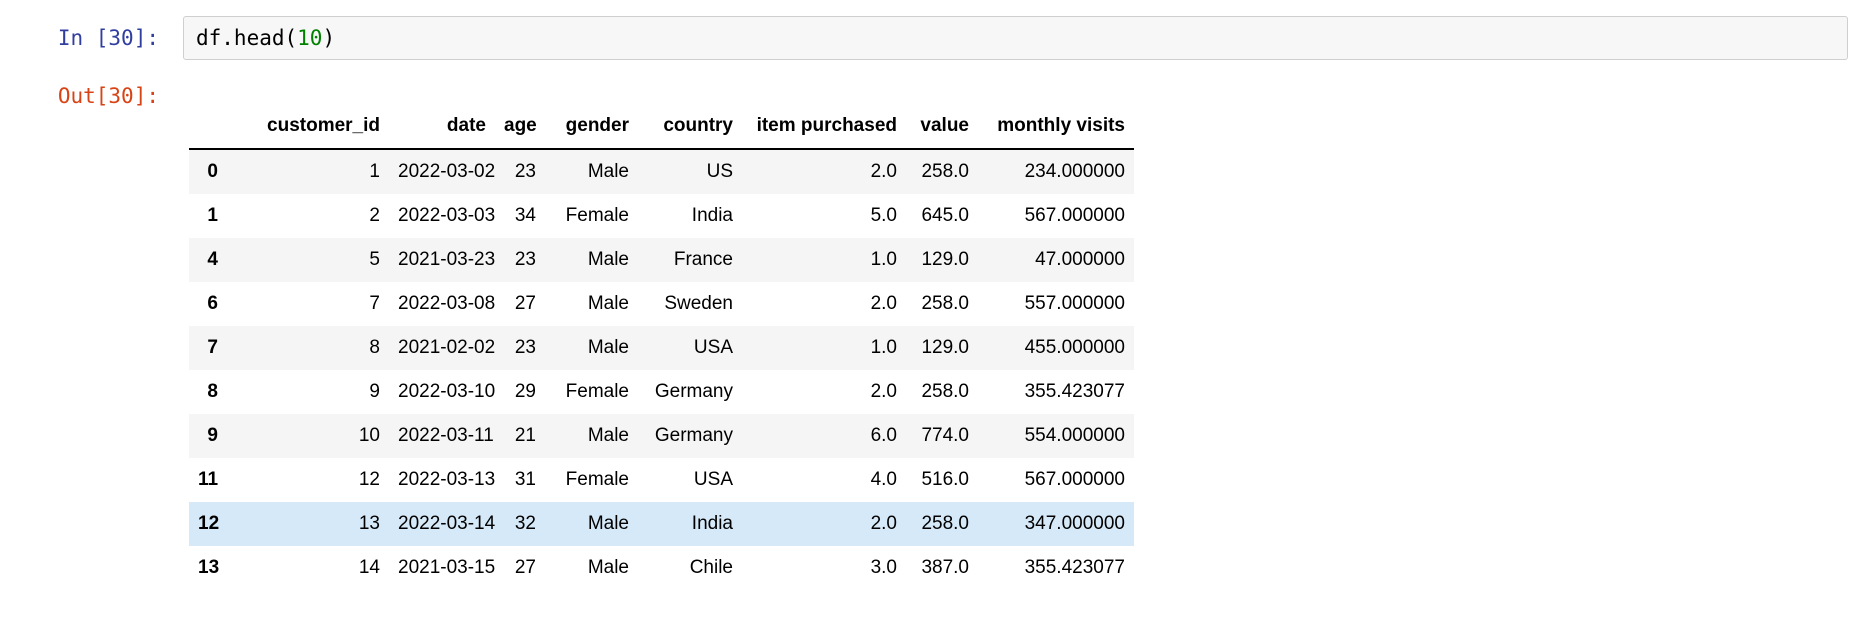 Image resolution: width=1874 pixels, height=636 pixels. What do you see at coordinates (446, 347) in the screenshot?
I see `table-cell: 2021-02-02` at bounding box center [446, 347].